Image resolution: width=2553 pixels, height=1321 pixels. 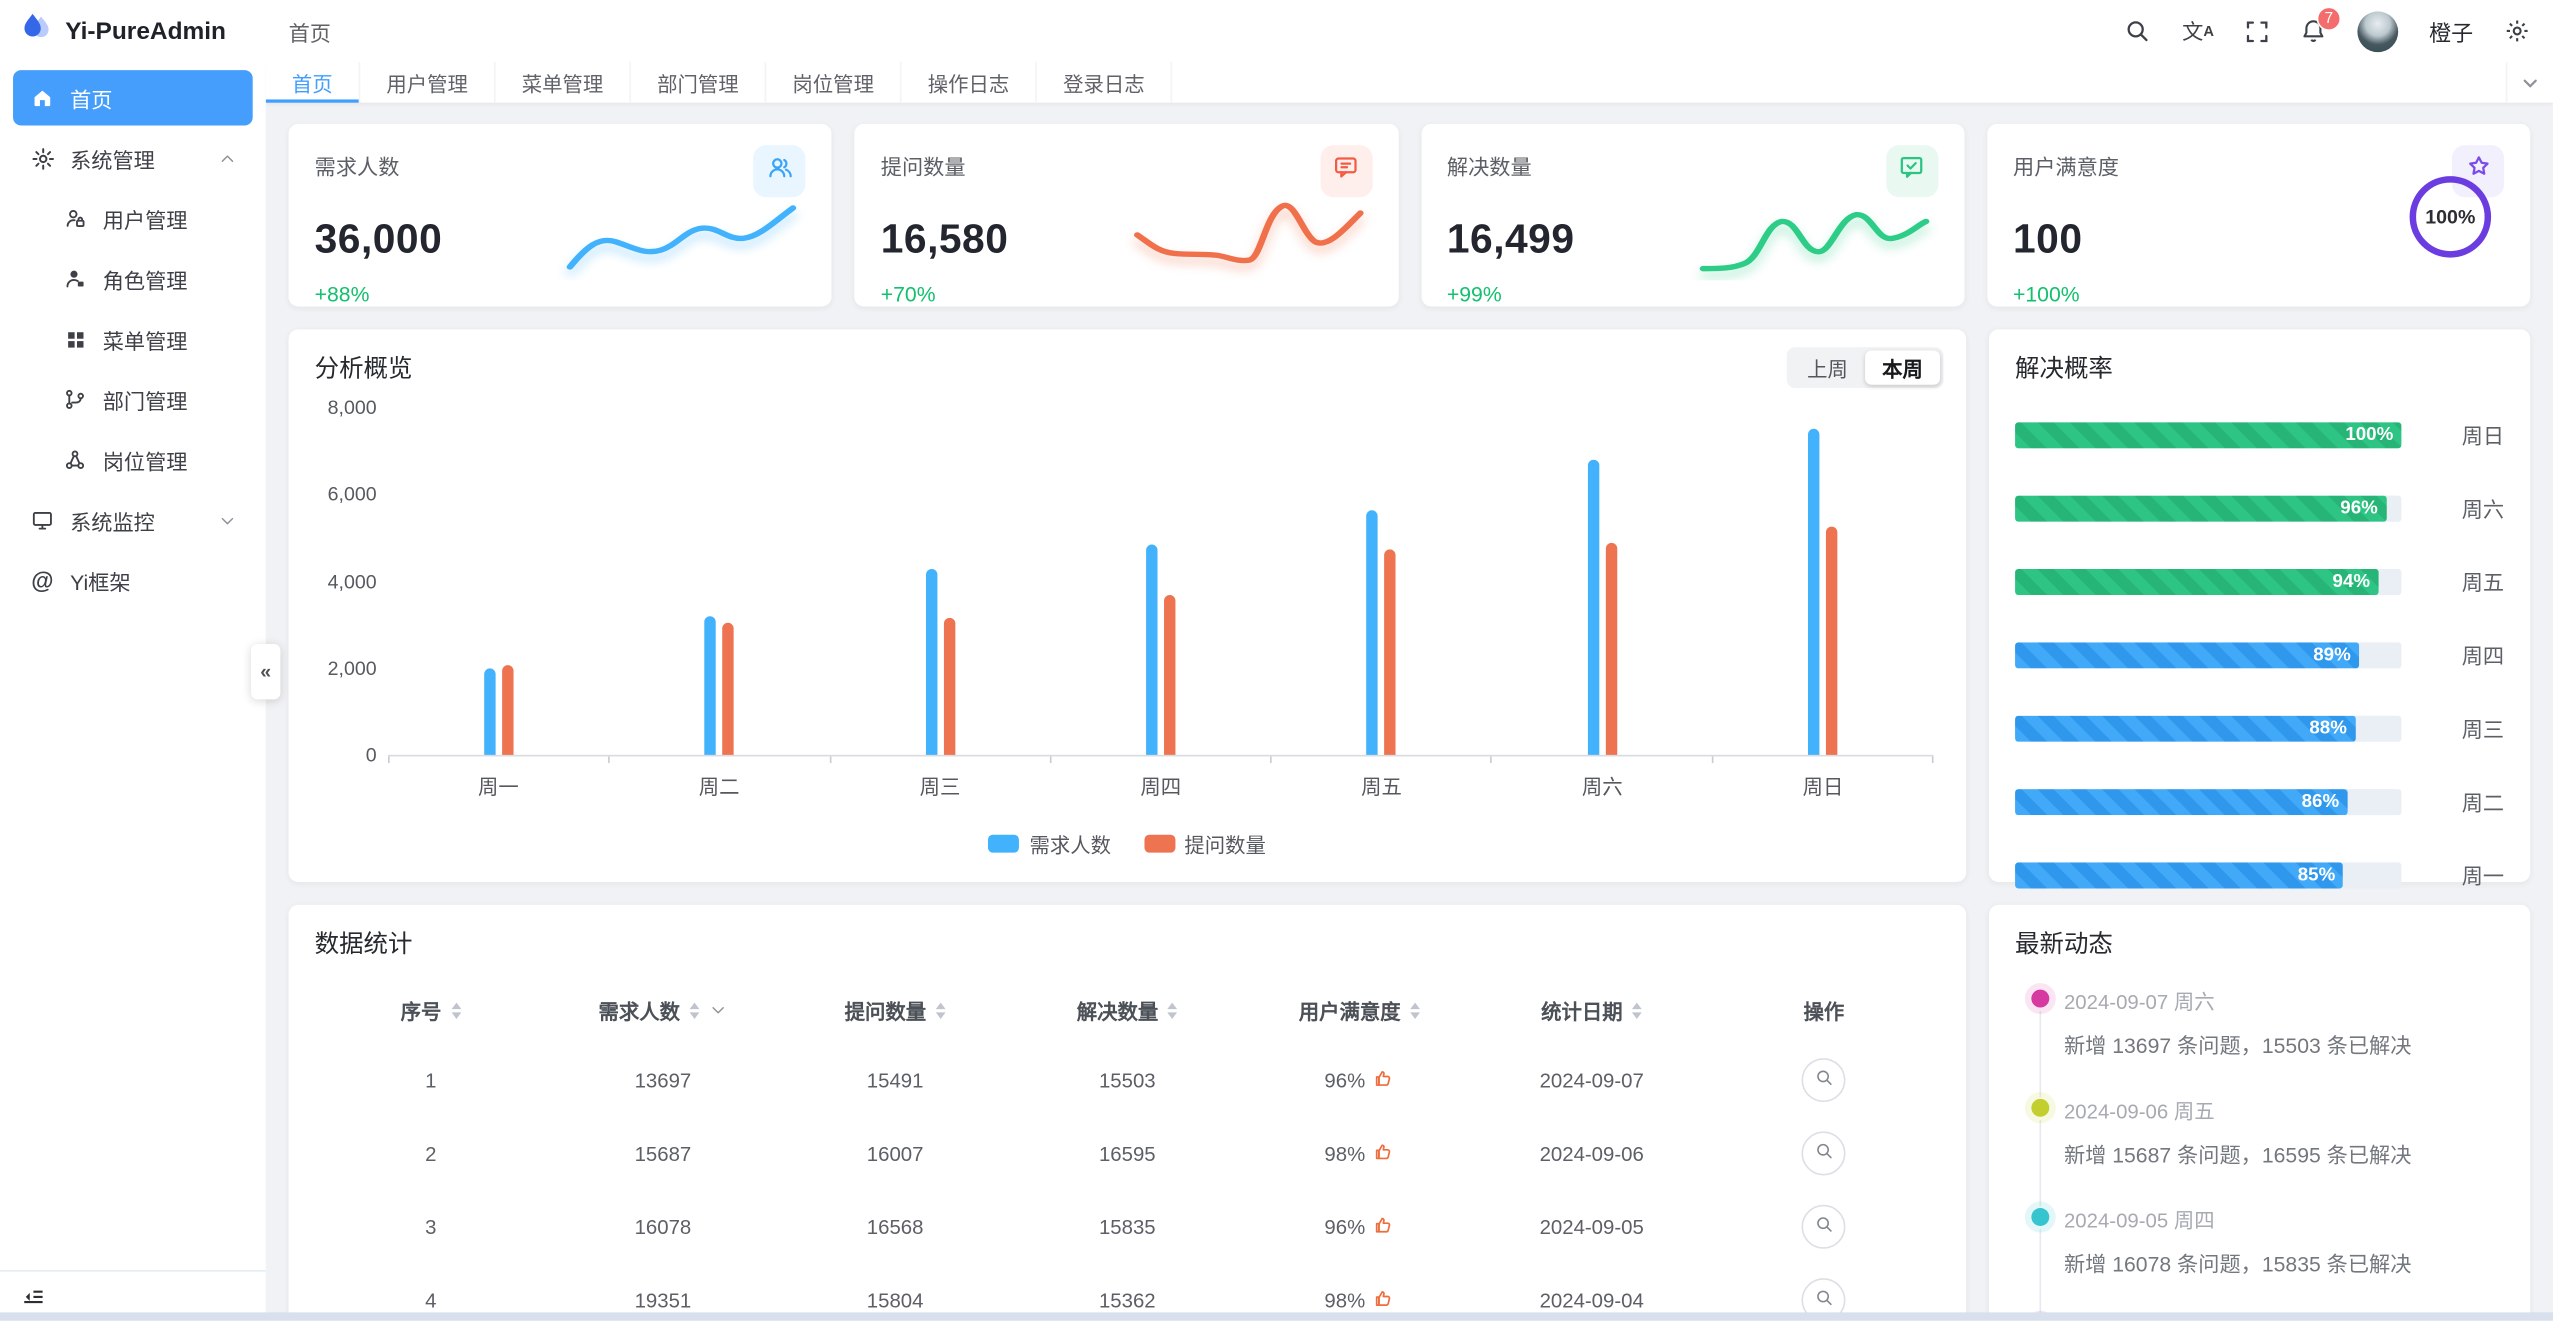 I want to click on chevron-up-icon, so click(x=227, y=158).